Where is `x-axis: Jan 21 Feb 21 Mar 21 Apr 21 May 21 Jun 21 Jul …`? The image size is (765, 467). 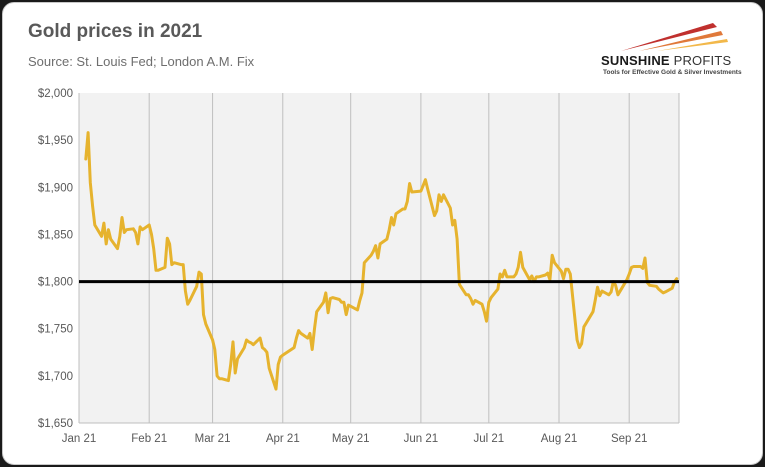 x-axis: Jan 21 Feb 21 Mar 21 Apr 21 May 21 Jun 21 Jul … is located at coordinates (355, 439).